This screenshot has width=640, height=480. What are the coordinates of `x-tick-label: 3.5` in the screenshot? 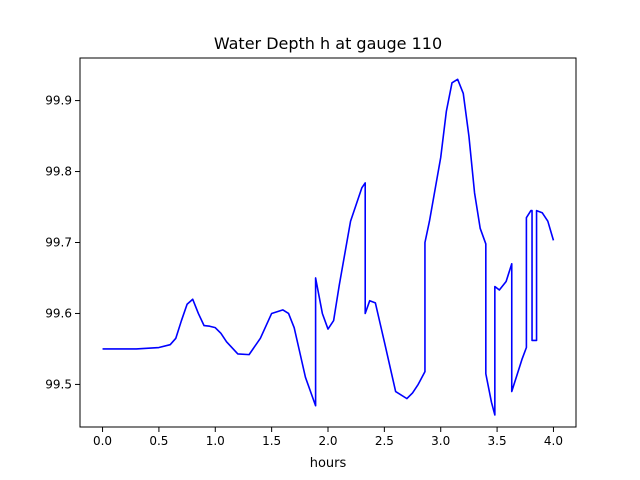 It's located at (497, 441).